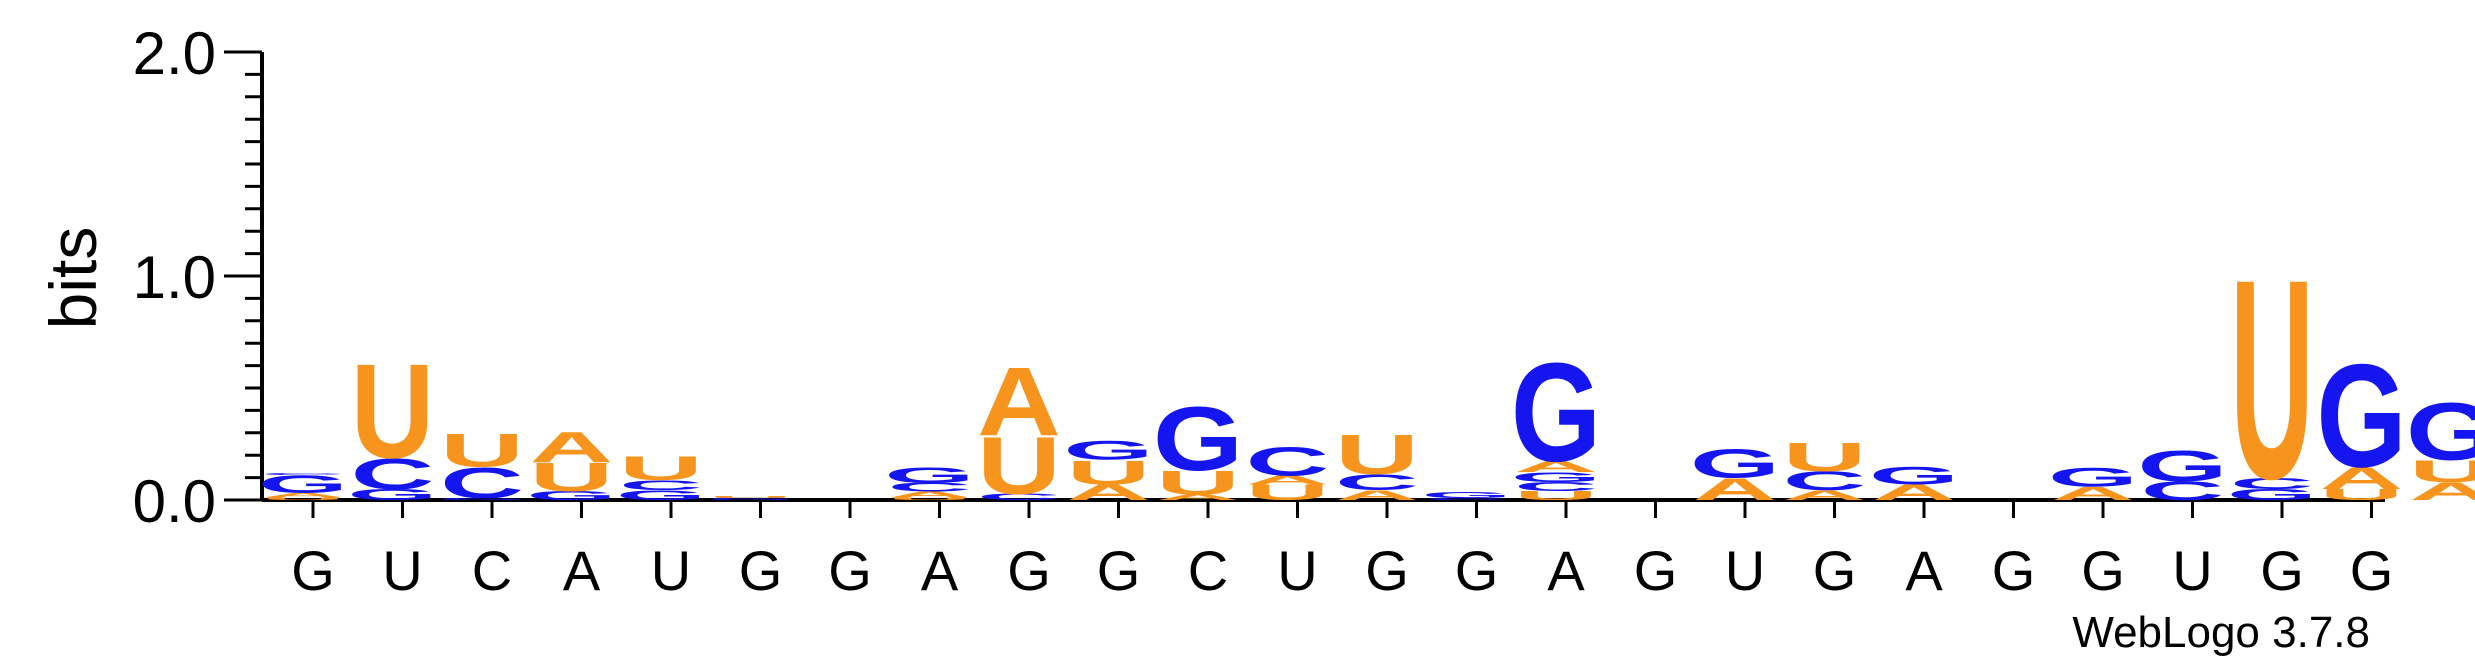  I want to click on y-tick-label: 2.0, so click(174, 53).